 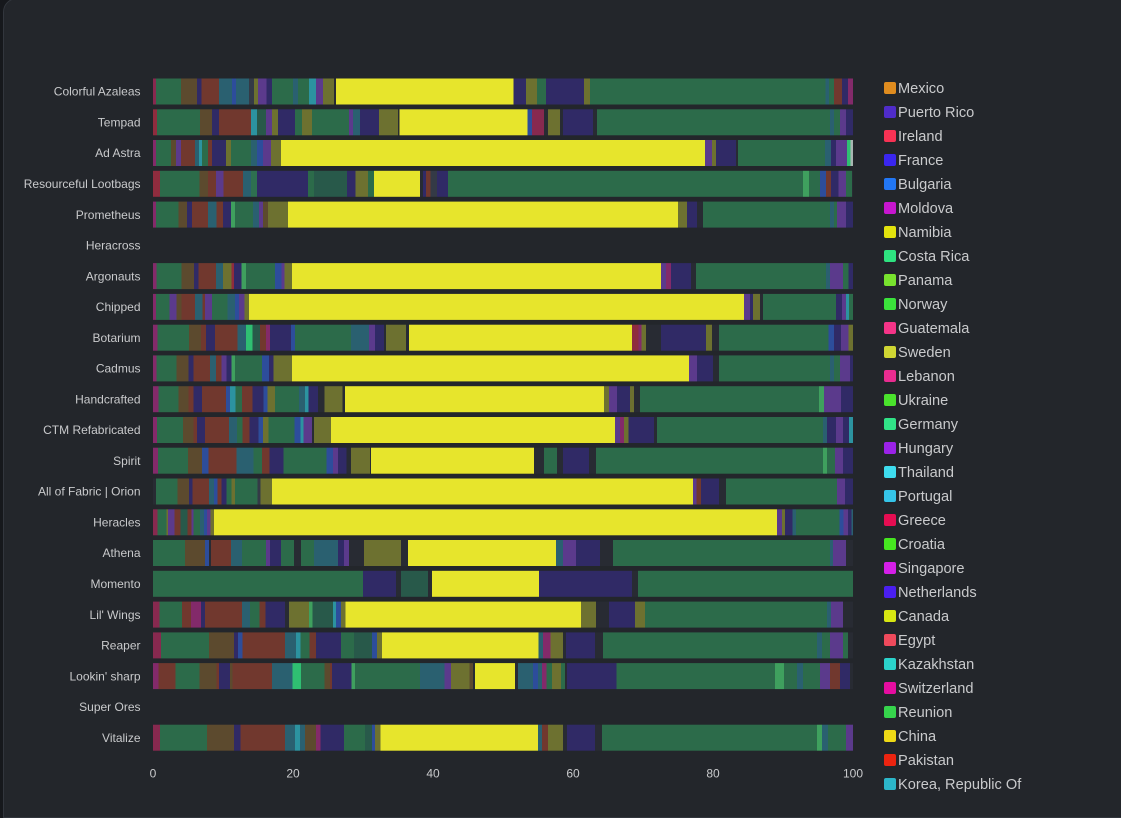 I want to click on svg-text: Super Ores, so click(x=109, y=707).